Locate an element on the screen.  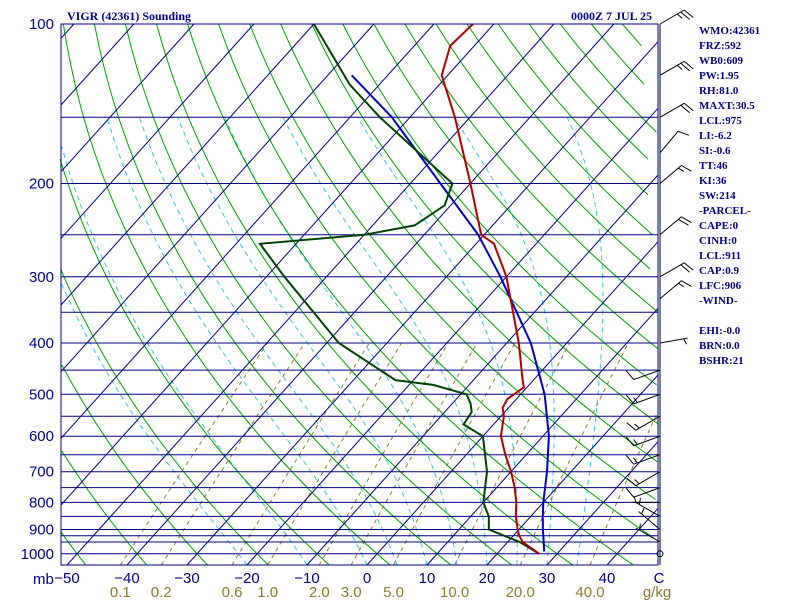
sounding-time: 0000Z 7 JUL 25 is located at coordinates (611, 16).